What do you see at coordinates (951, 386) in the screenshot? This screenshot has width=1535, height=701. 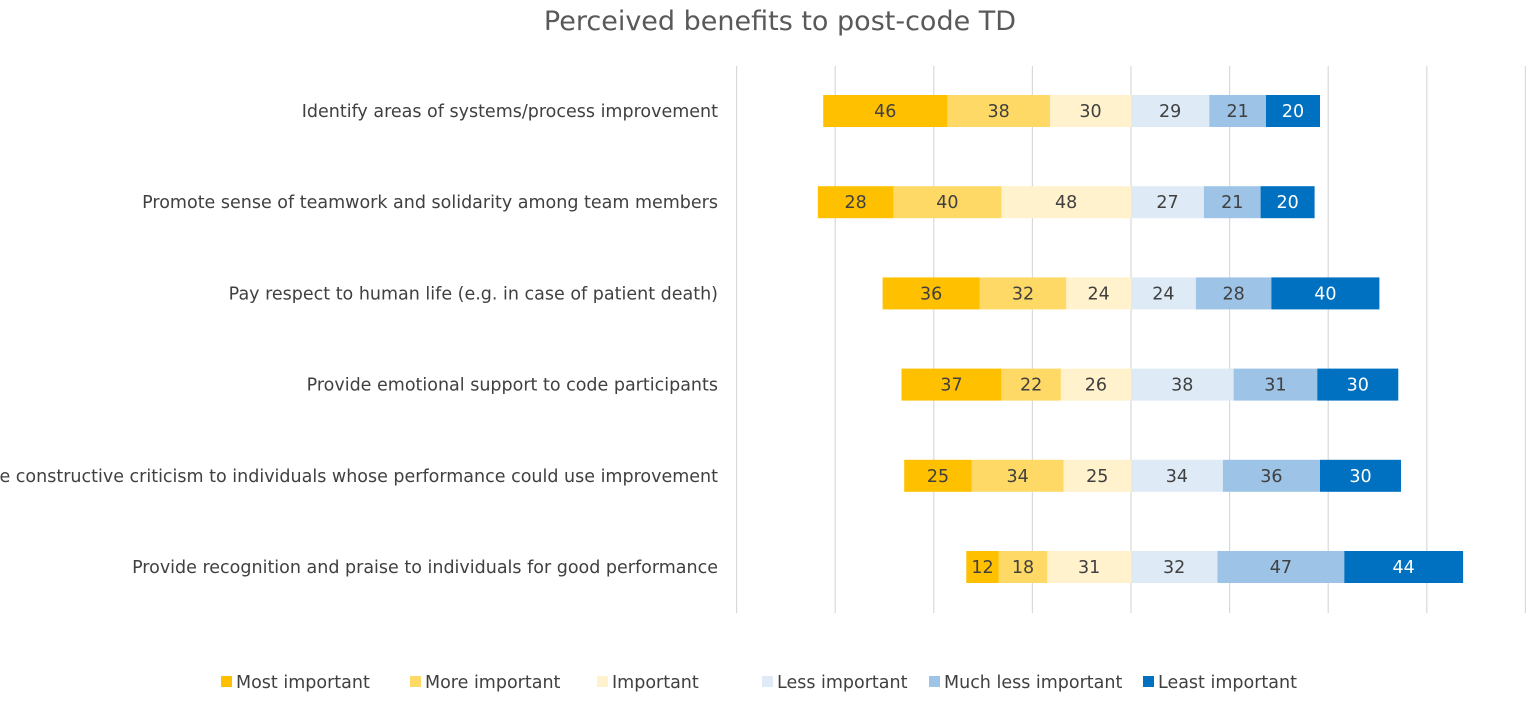 I see `data-label: 37` at bounding box center [951, 386].